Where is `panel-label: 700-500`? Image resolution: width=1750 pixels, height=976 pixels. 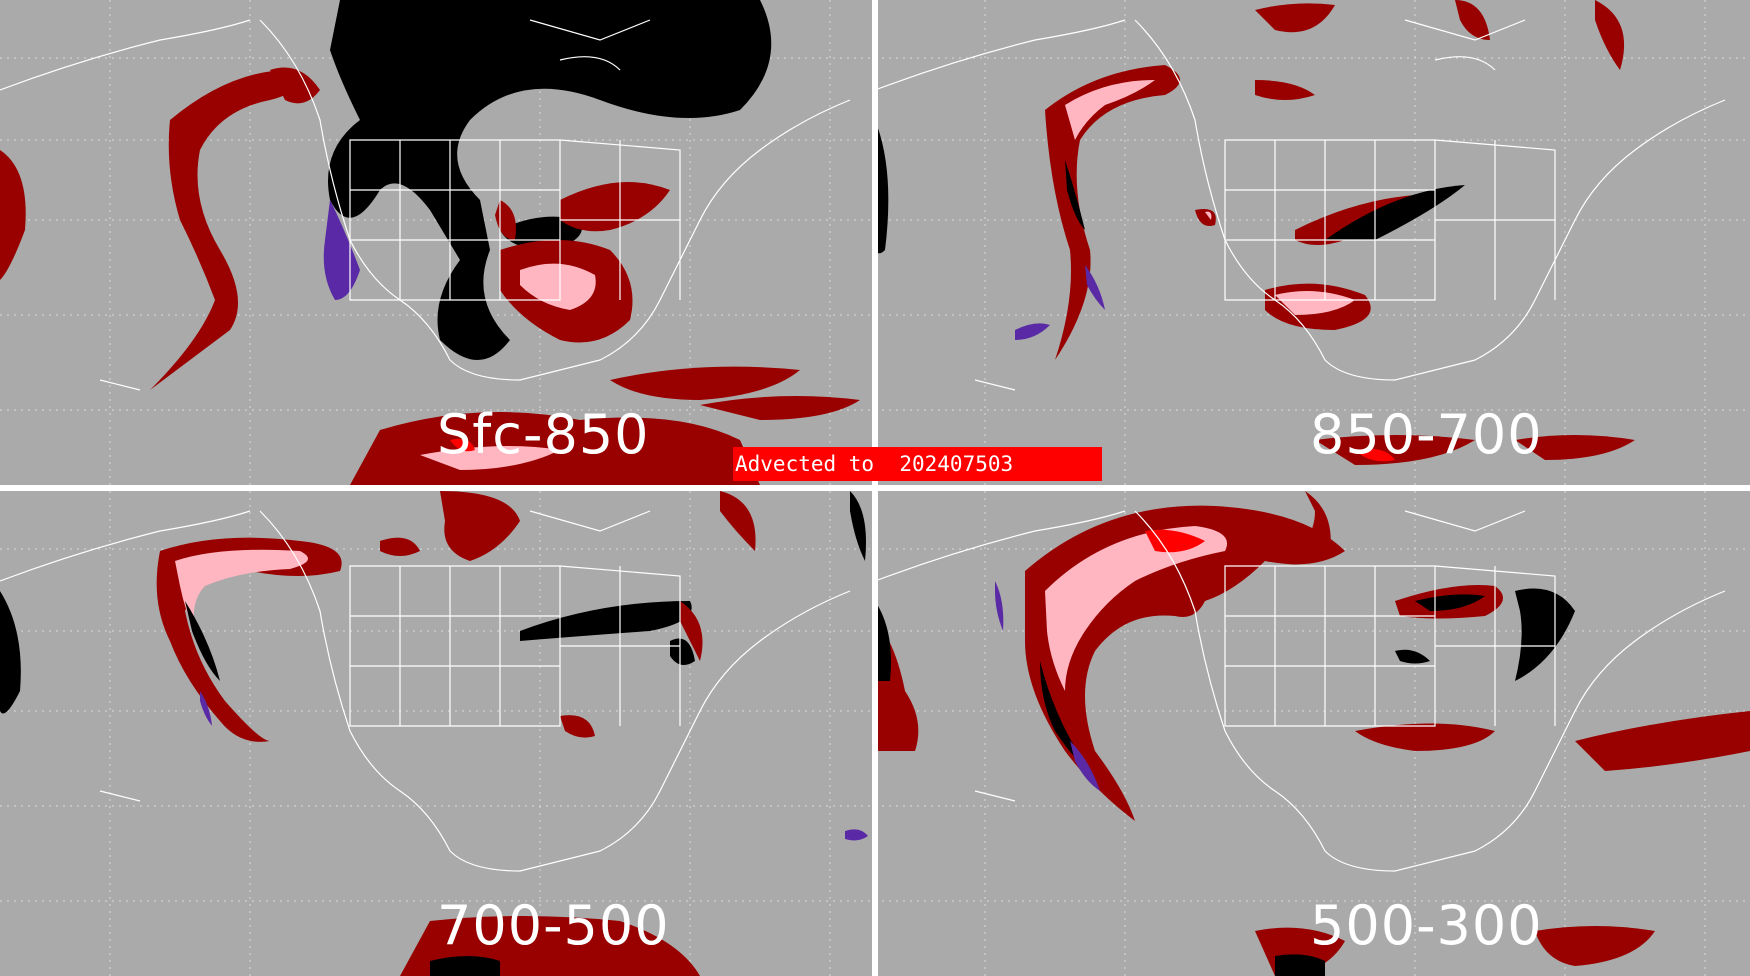
panel-label: 700-500 is located at coordinates (553, 925).